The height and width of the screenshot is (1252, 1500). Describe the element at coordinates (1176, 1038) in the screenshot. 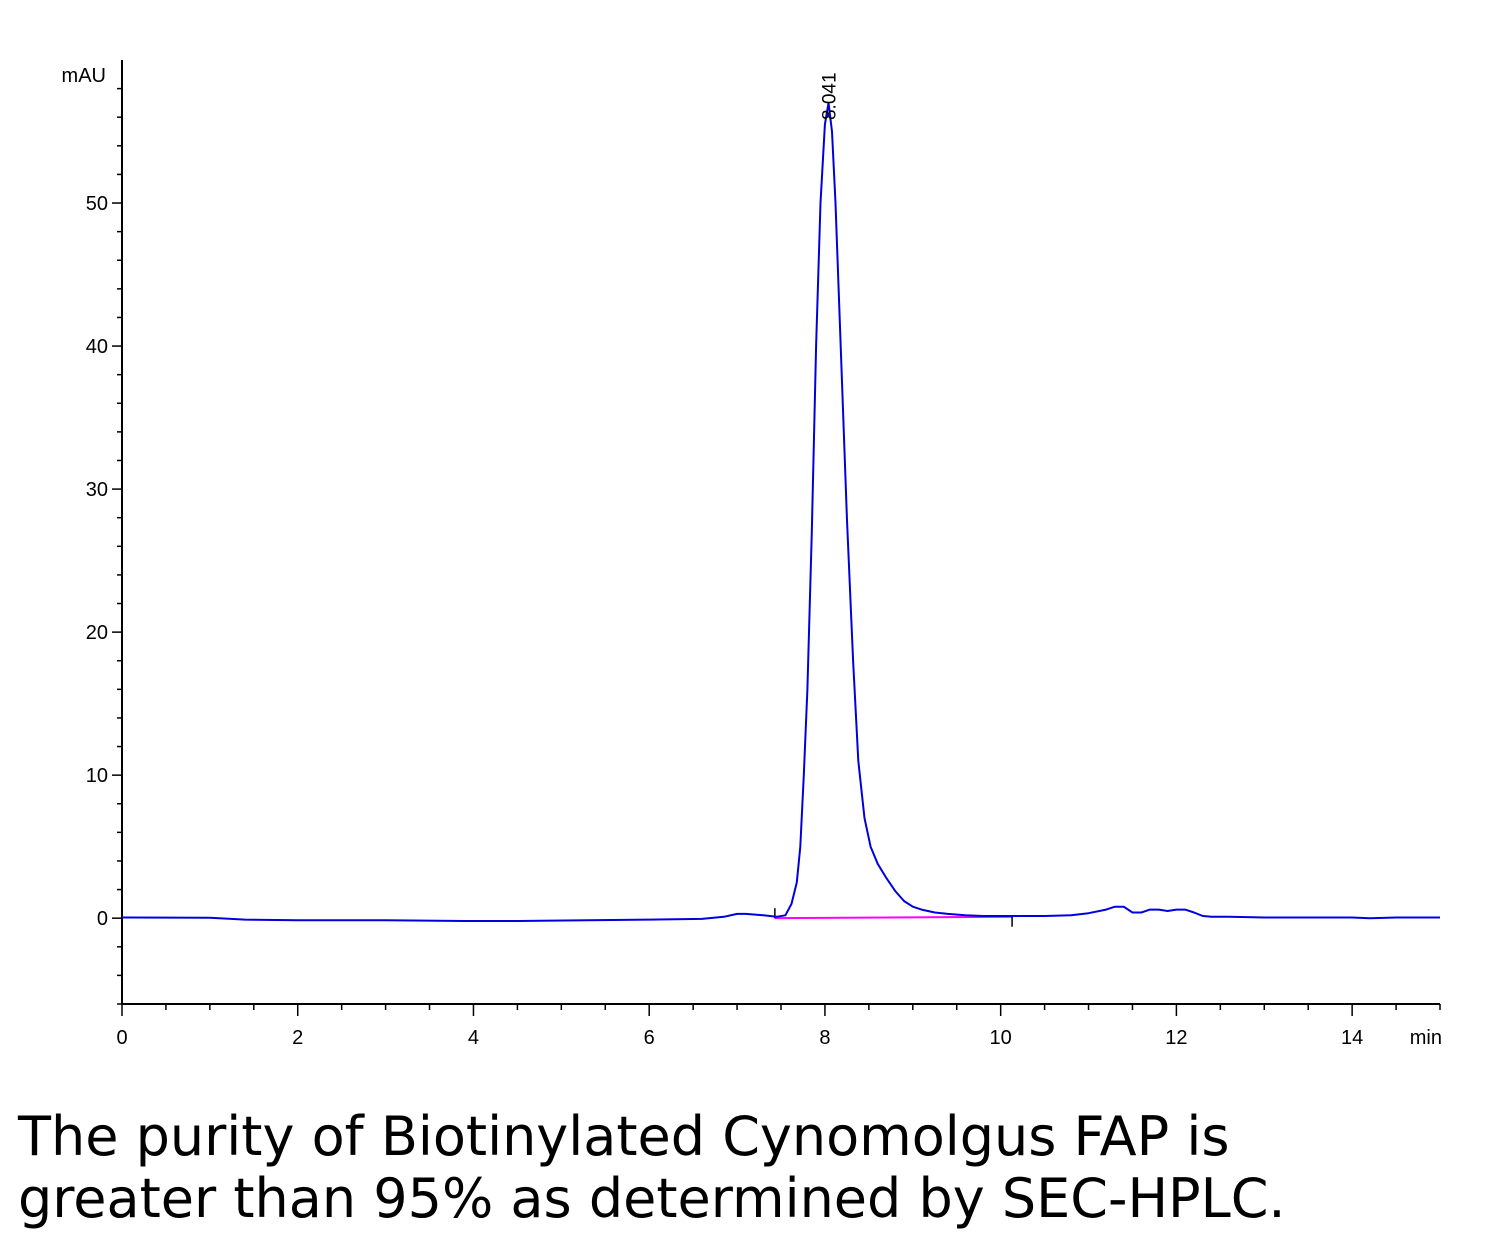

I see `x-tick-label: 12` at that location.